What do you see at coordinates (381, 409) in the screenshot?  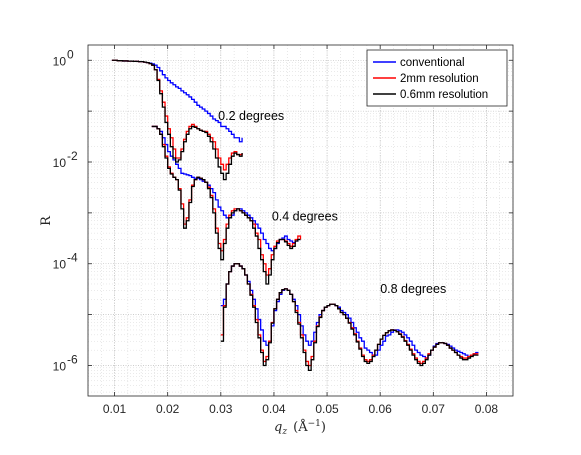 I see `x-tick-label: 0.06` at bounding box center [381, 409].